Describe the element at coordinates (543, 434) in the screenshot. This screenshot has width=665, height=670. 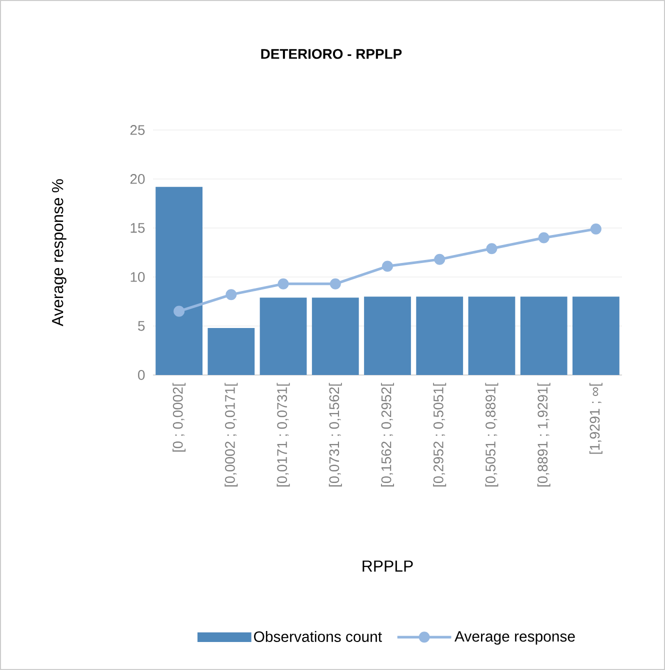
I see `x-tick-label: [0,8891 ; 1,9291[` at that location.